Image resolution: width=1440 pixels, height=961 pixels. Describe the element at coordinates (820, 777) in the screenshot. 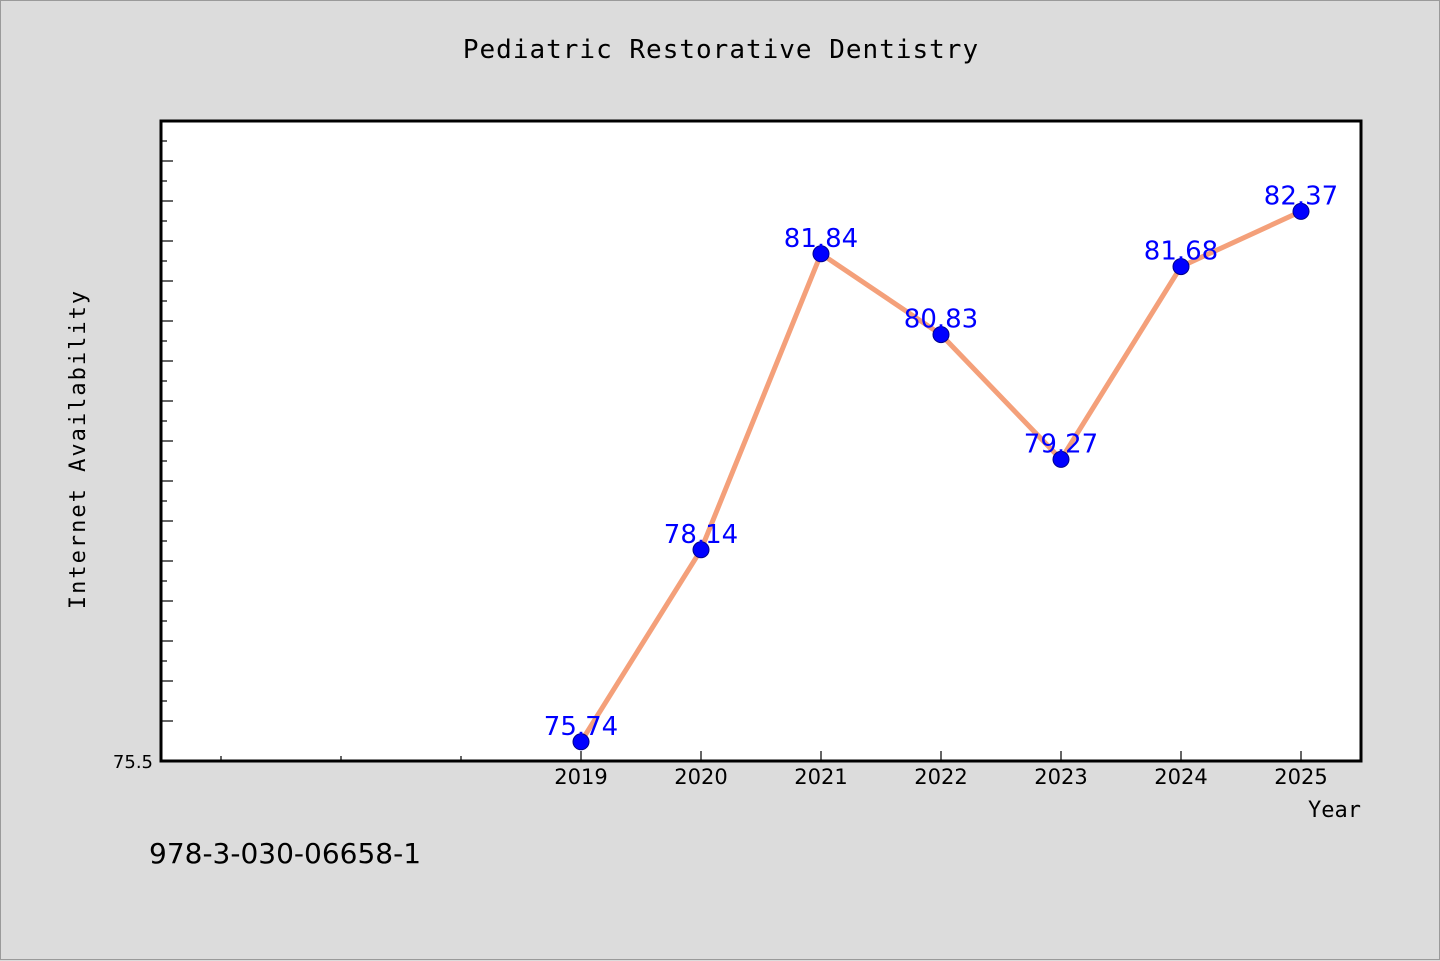

I see `x-tick-label: 2021` at that location.